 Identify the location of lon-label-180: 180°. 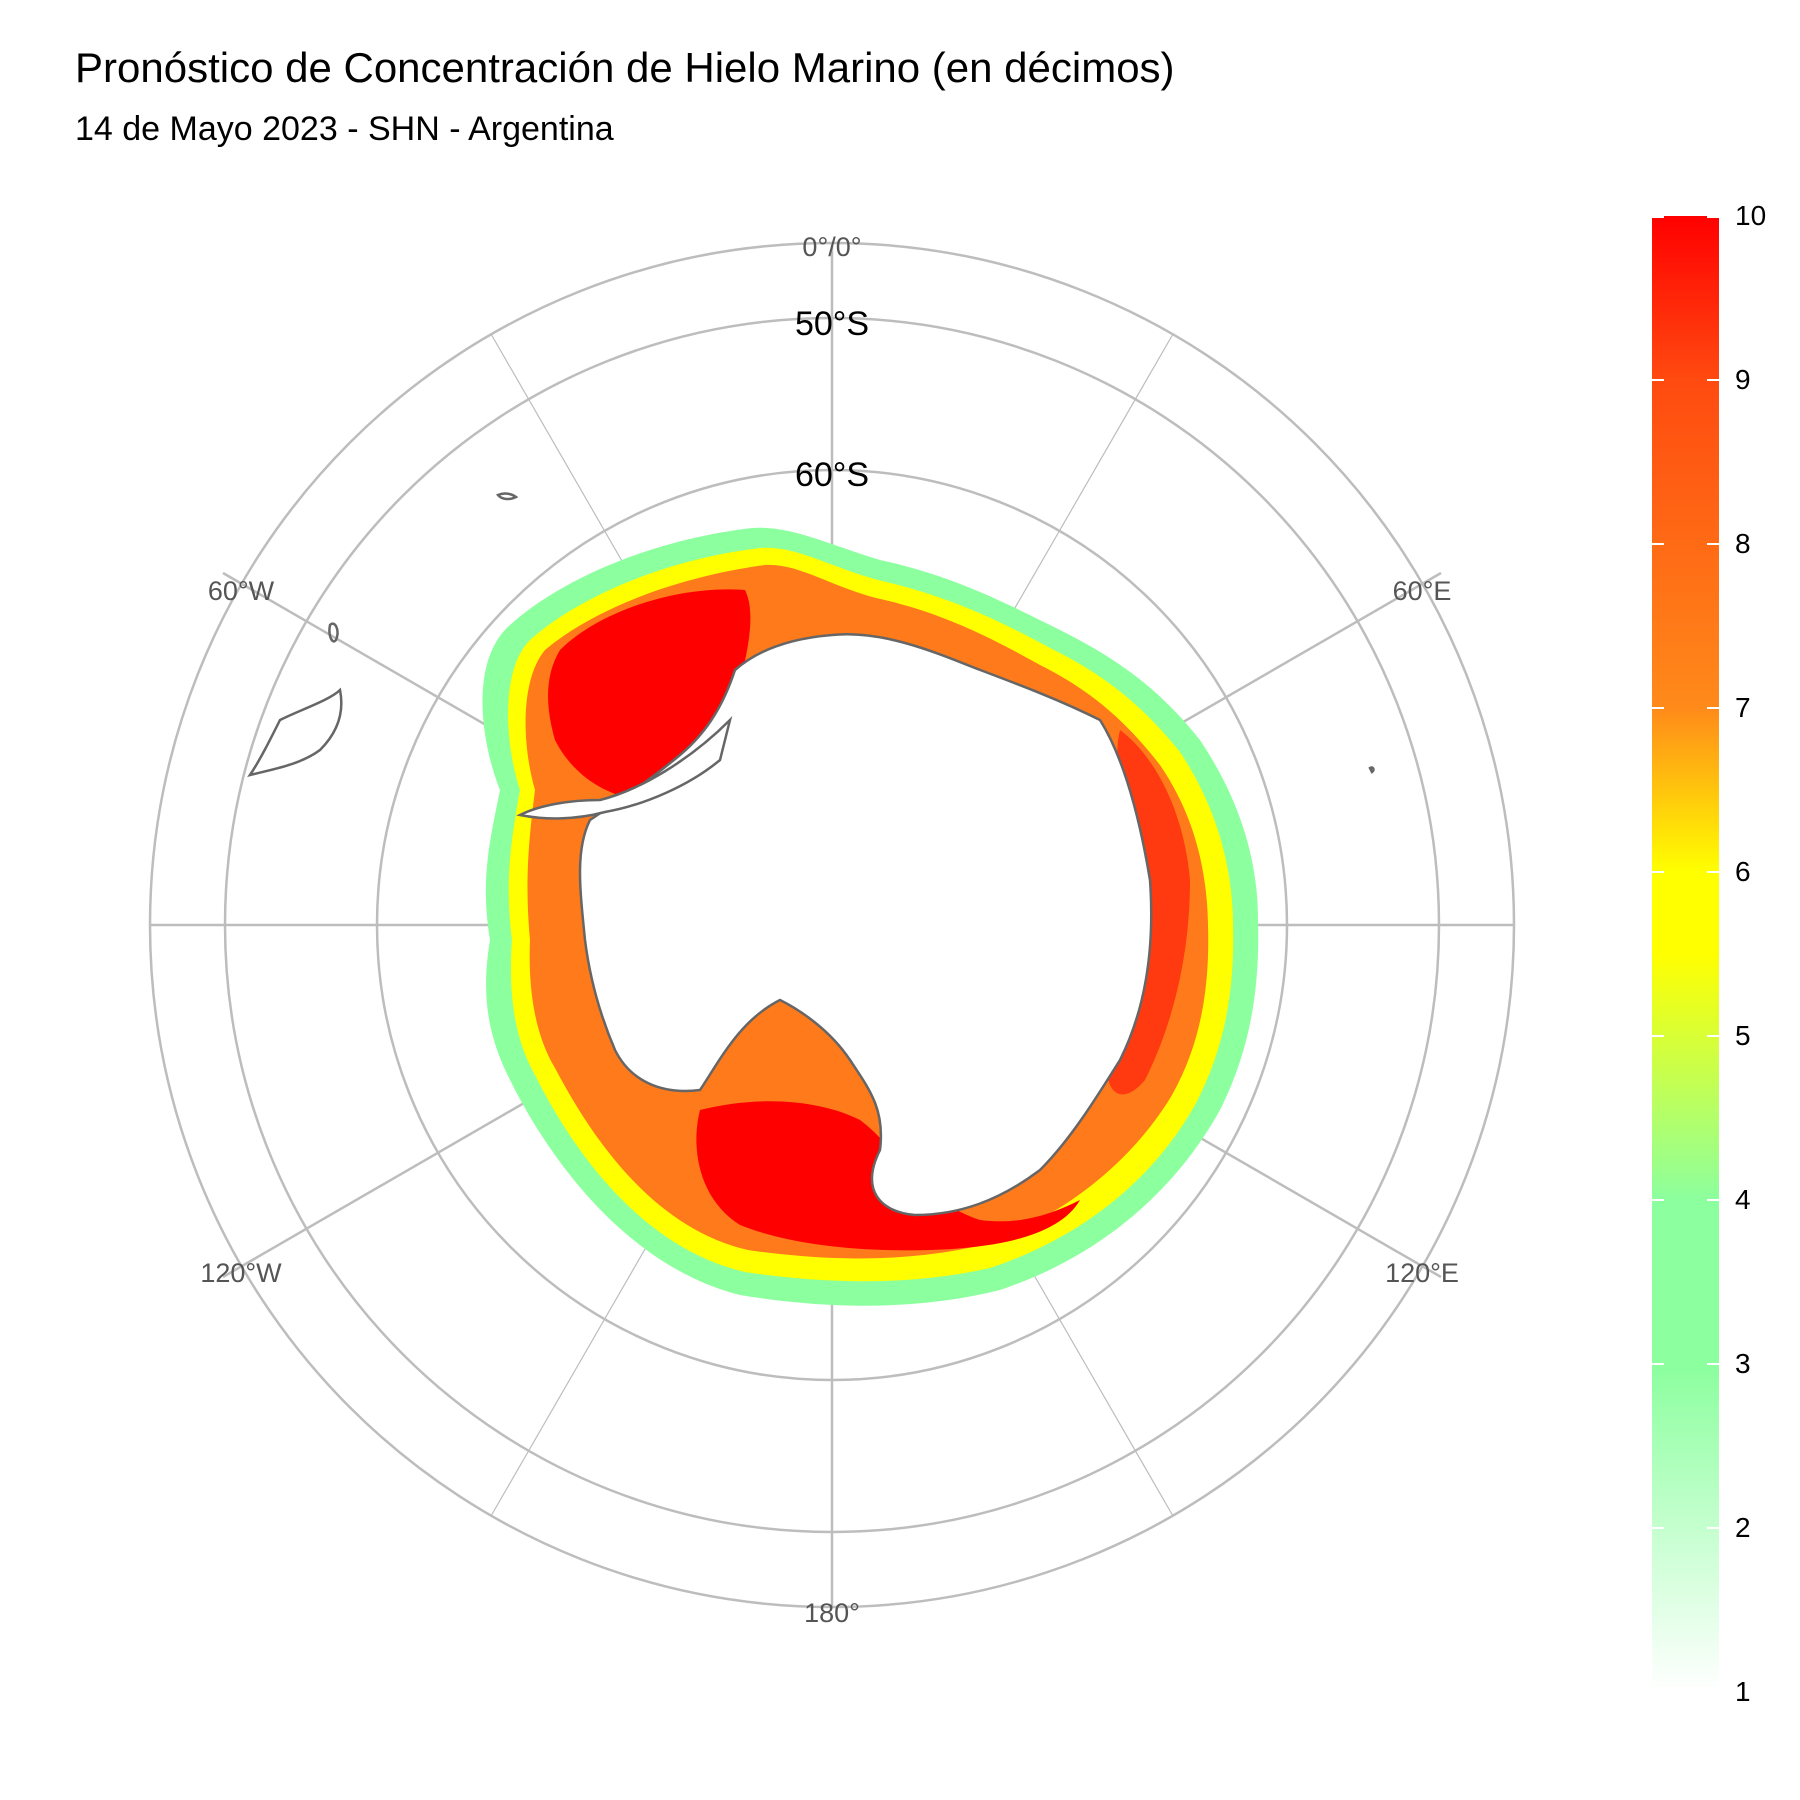
(832, 1613).